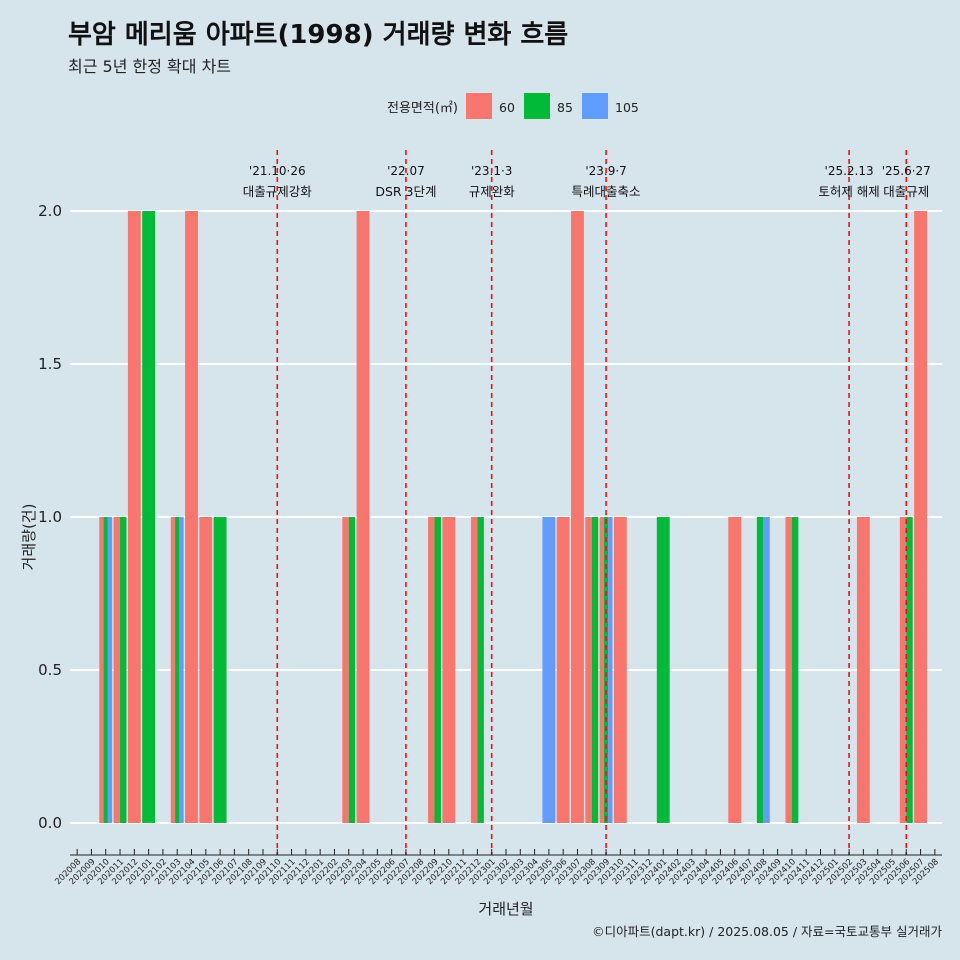 Image resolution: width=960 pixels, height=960 pixels. I want to click on y-tick-label: 0.0, so click(50, 823).